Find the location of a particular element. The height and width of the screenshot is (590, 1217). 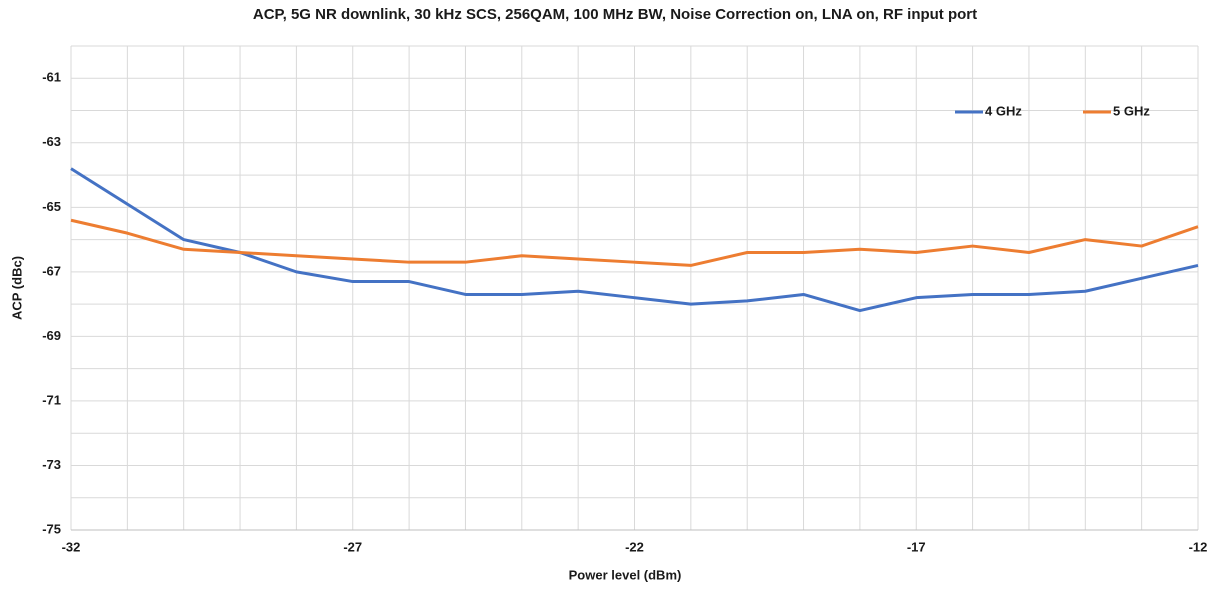

x-tick-label: -32 is located at coordinates (71, 546).